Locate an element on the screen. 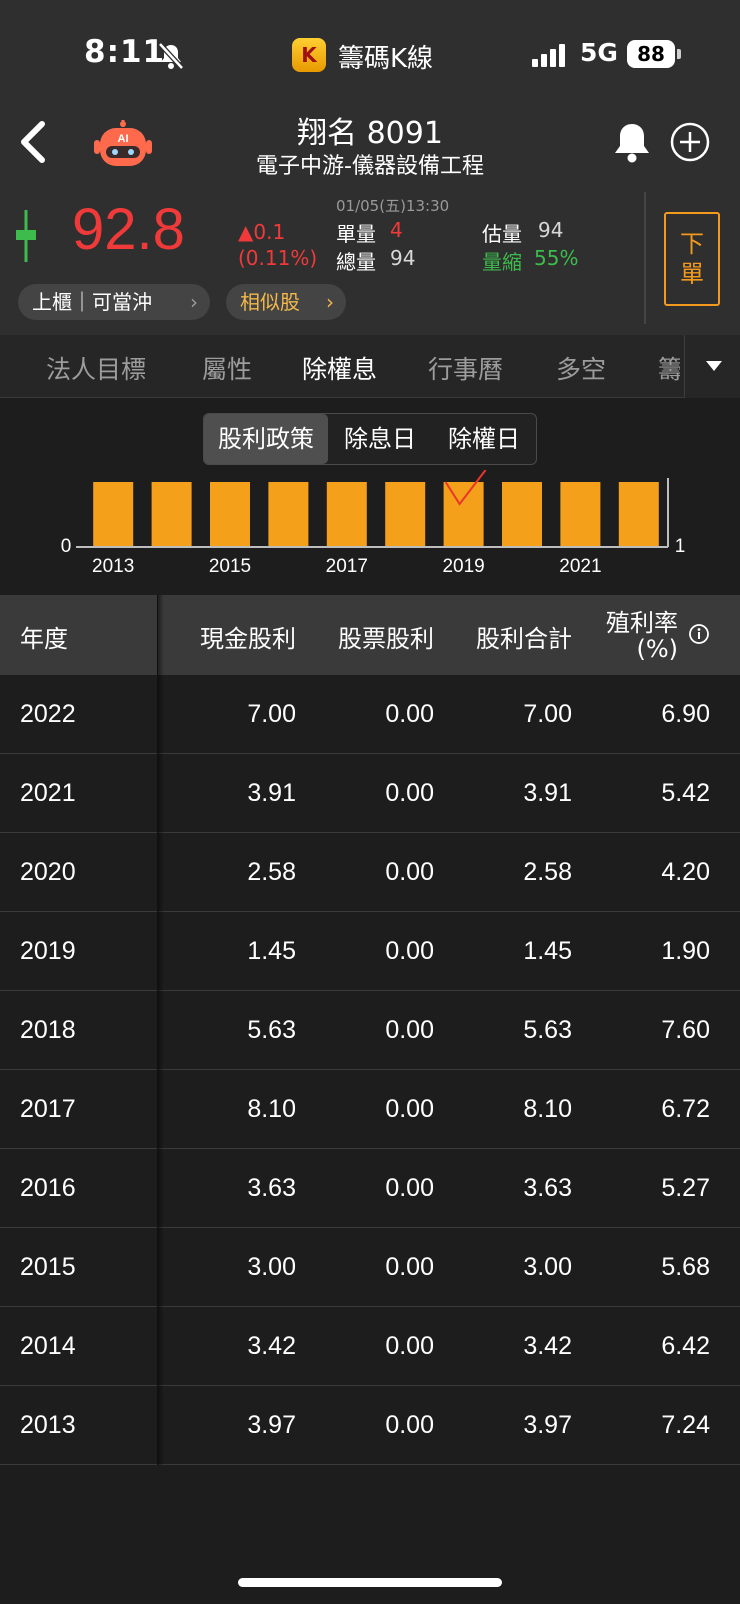 The width and height of the screenshot is (740, 1604). bell-icon is located at coordinates (632, 142).